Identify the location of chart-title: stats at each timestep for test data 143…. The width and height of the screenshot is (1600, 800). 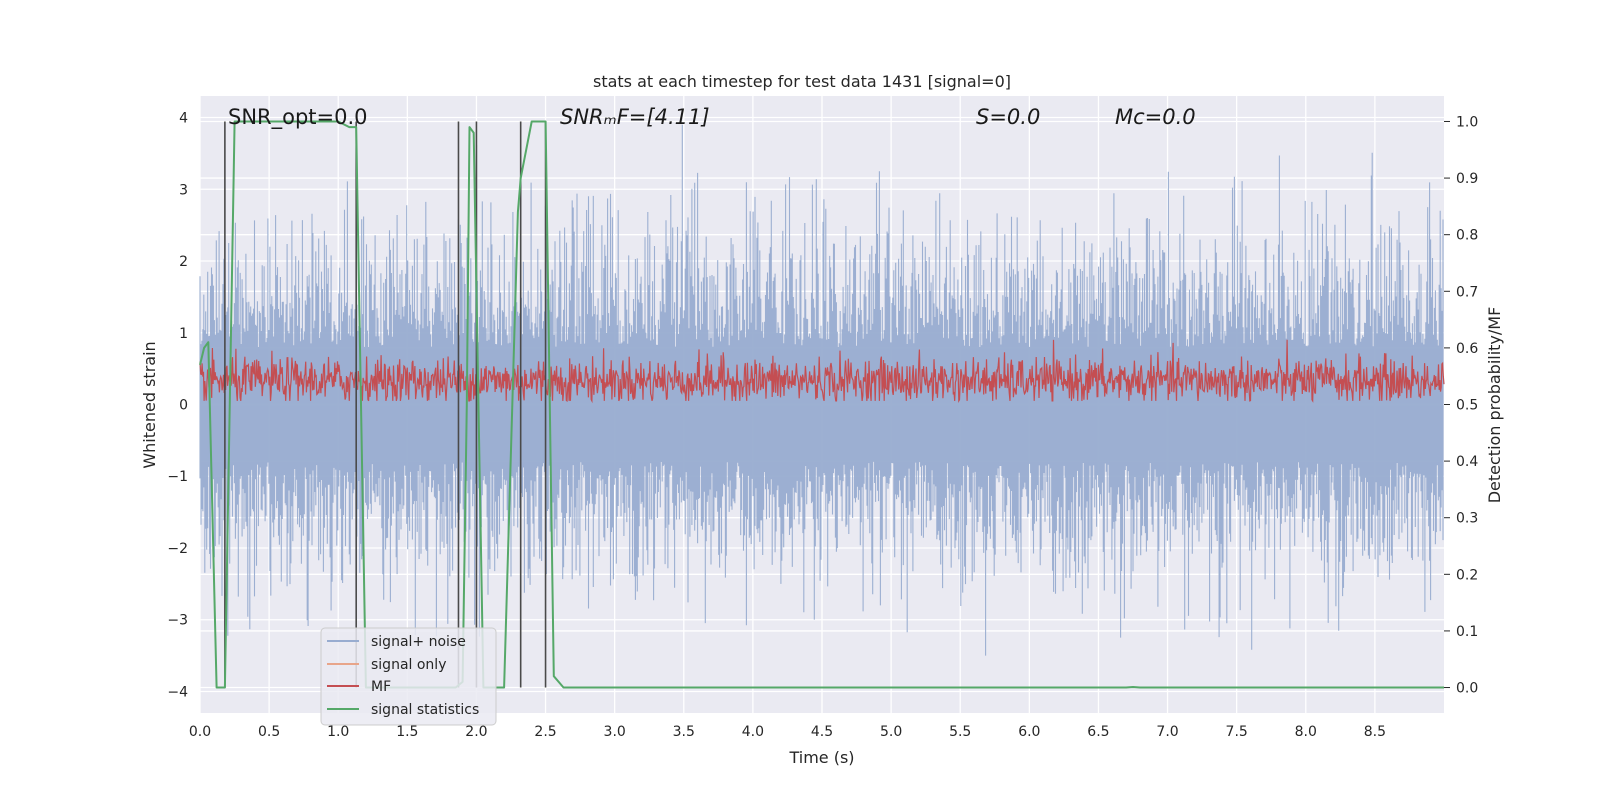
(802, 81).